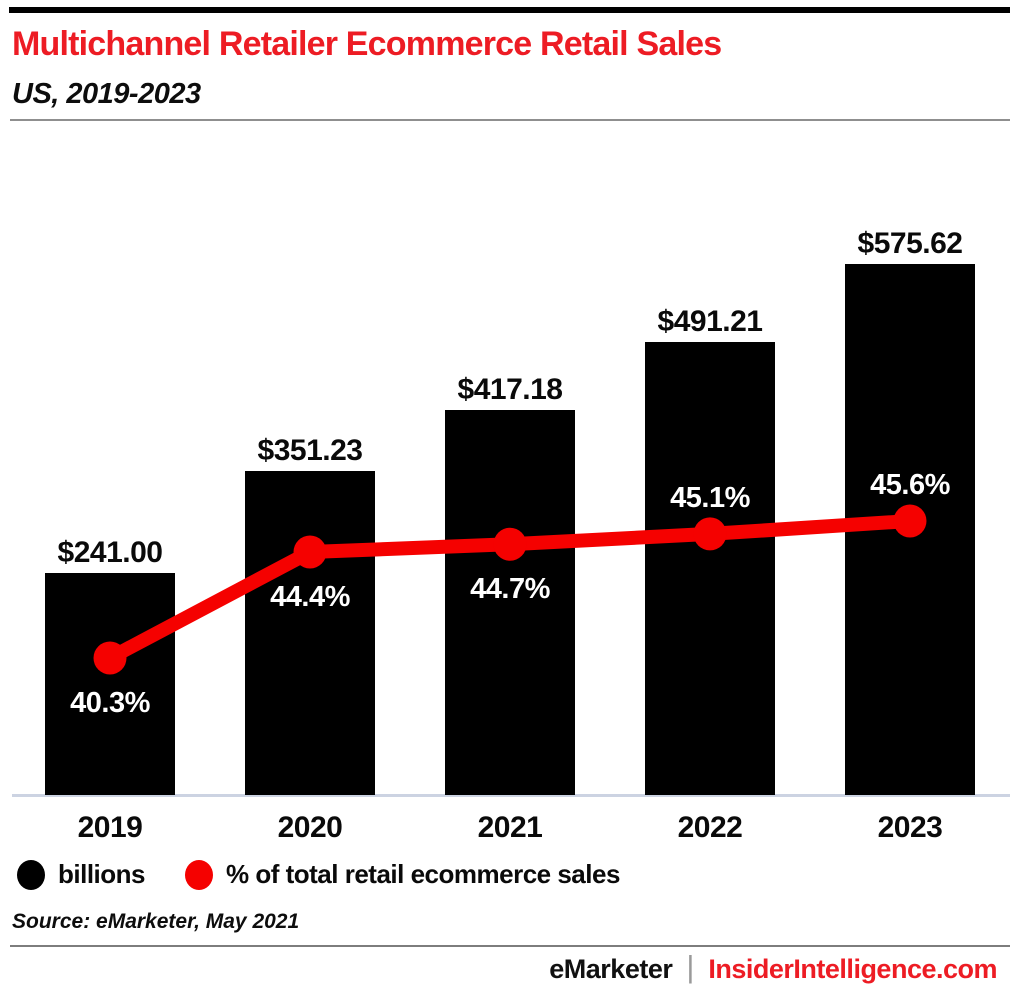  Describe the element at coordinates (910, 529) in the screenshot. I see `bar-2023` at that location.